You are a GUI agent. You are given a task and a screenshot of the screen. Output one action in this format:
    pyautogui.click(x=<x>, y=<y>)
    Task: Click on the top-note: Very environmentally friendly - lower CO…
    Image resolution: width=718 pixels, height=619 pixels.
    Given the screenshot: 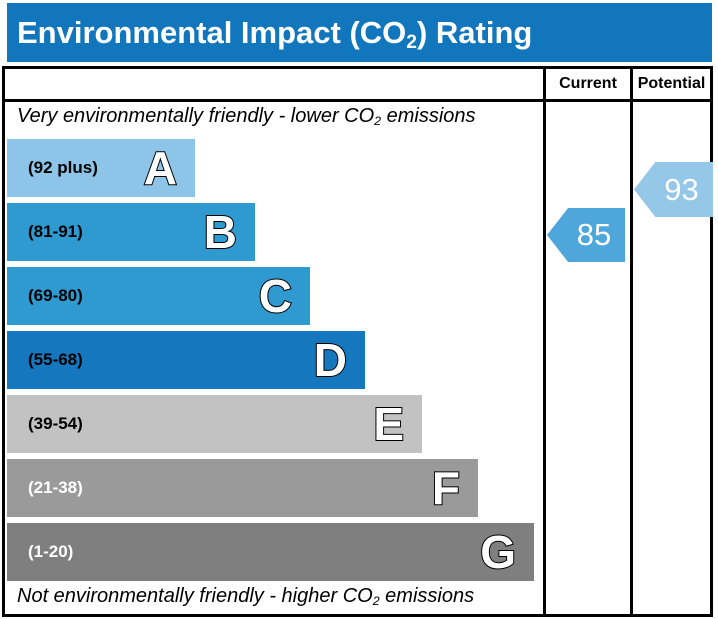 What is the action you would take?
    pyautogui.click(x=246, y=116)
    